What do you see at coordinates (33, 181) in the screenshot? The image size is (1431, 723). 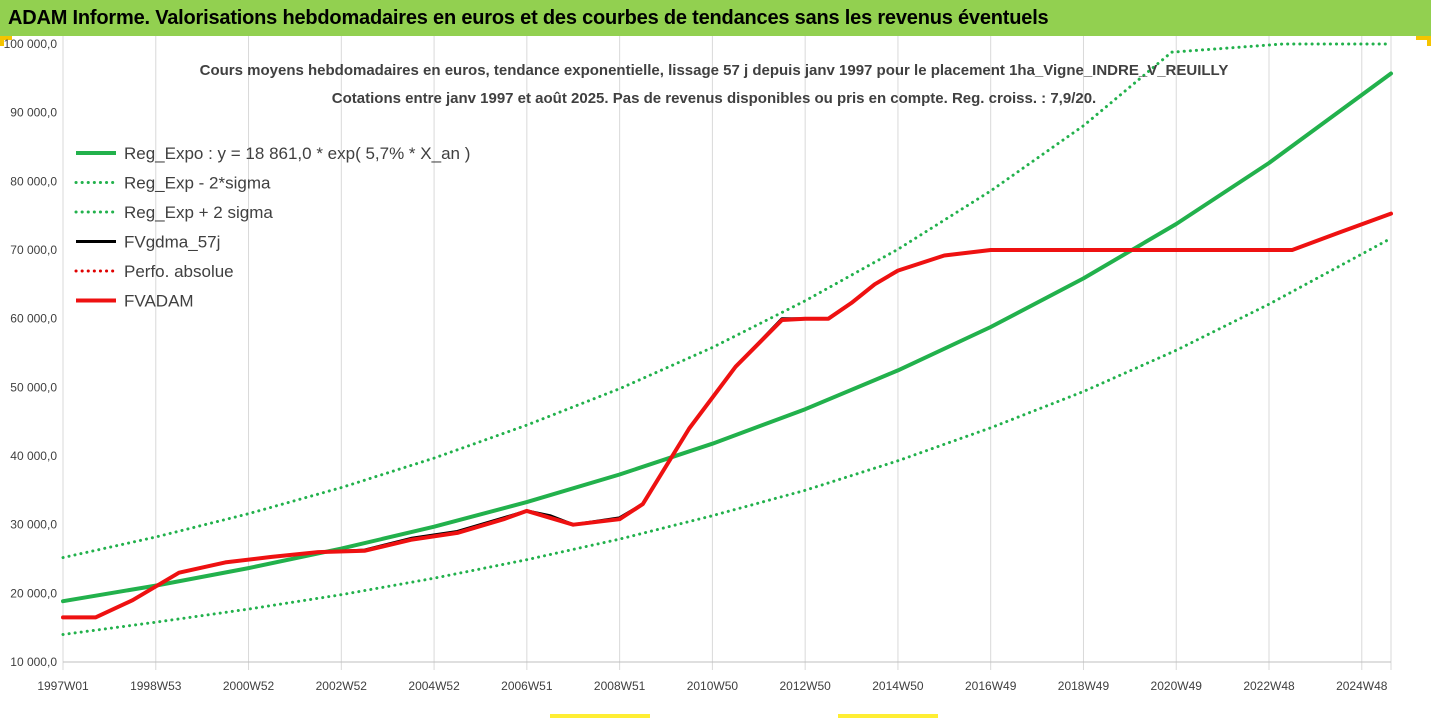 I see `y-tick-label: 80 000,0` at bounding box center [33, 181].